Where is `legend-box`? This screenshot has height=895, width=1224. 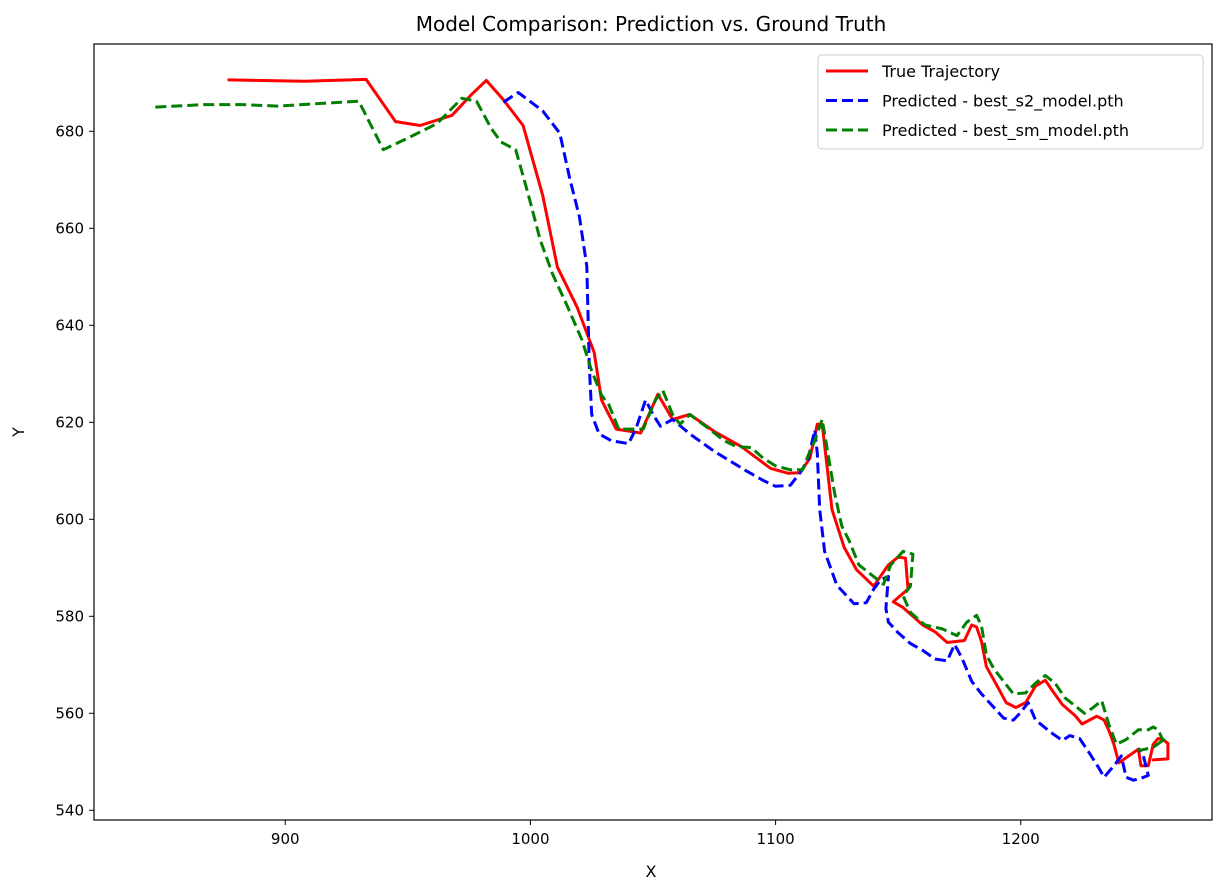
legend-box is located at coordinates (1010, 102).